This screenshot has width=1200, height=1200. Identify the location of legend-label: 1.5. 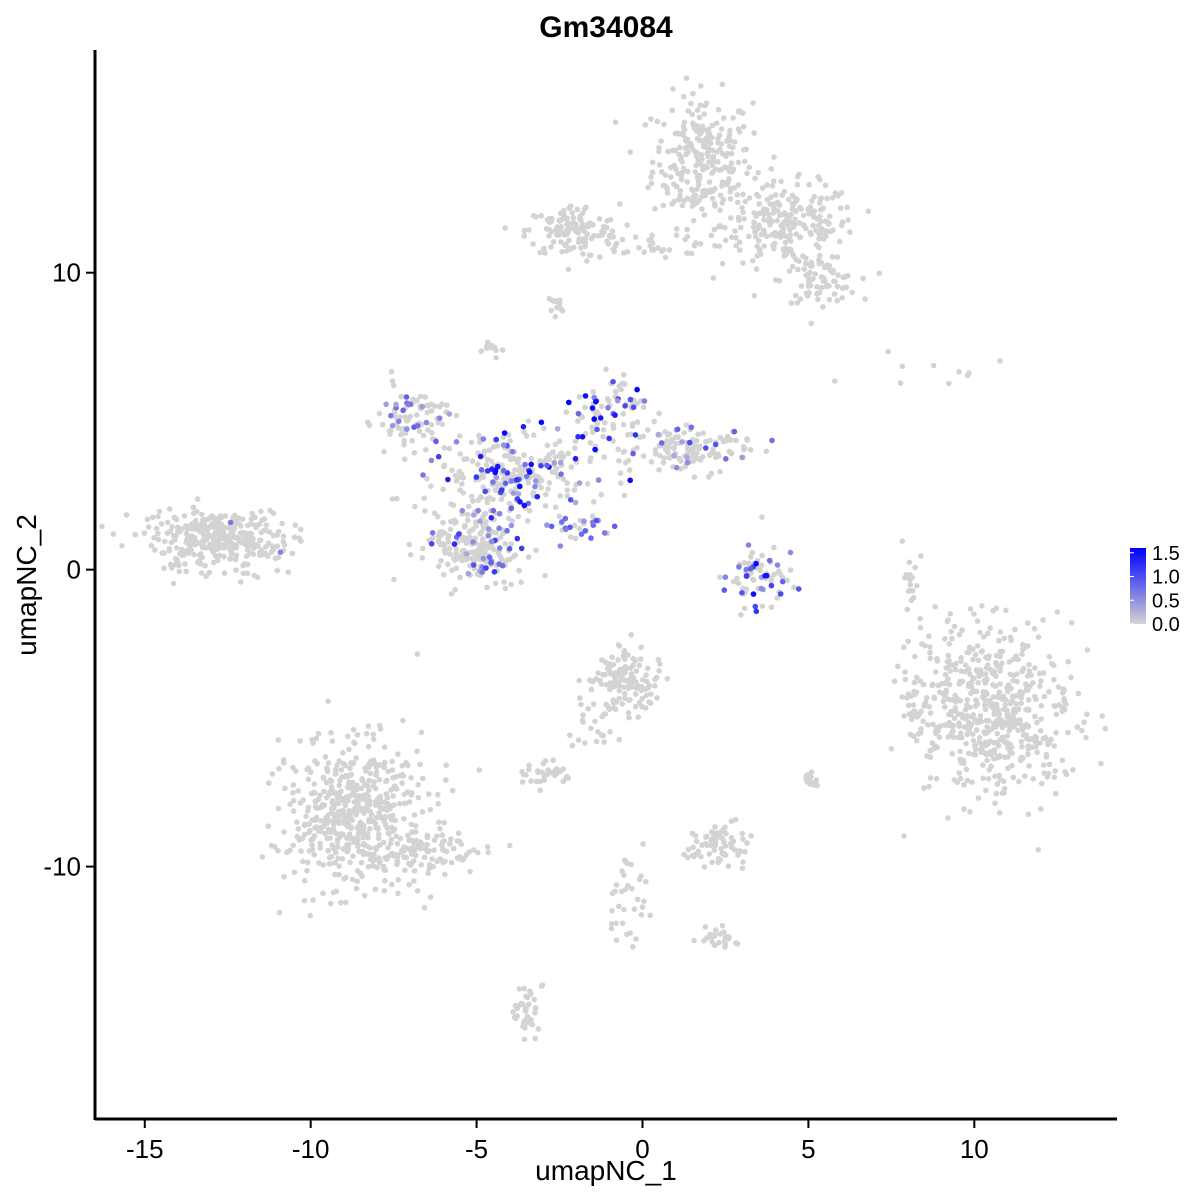
(1166, 554).